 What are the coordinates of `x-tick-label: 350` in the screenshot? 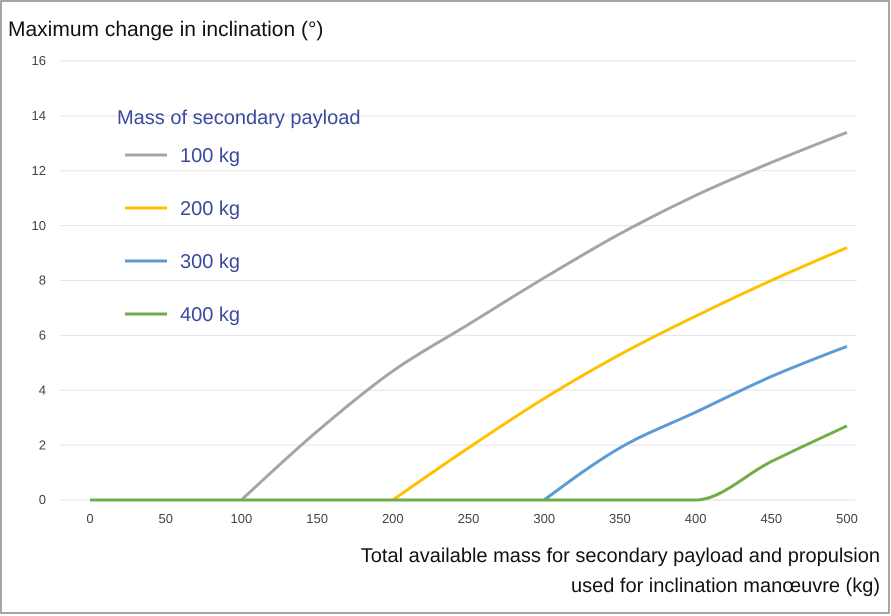 It's located at (620, 518).